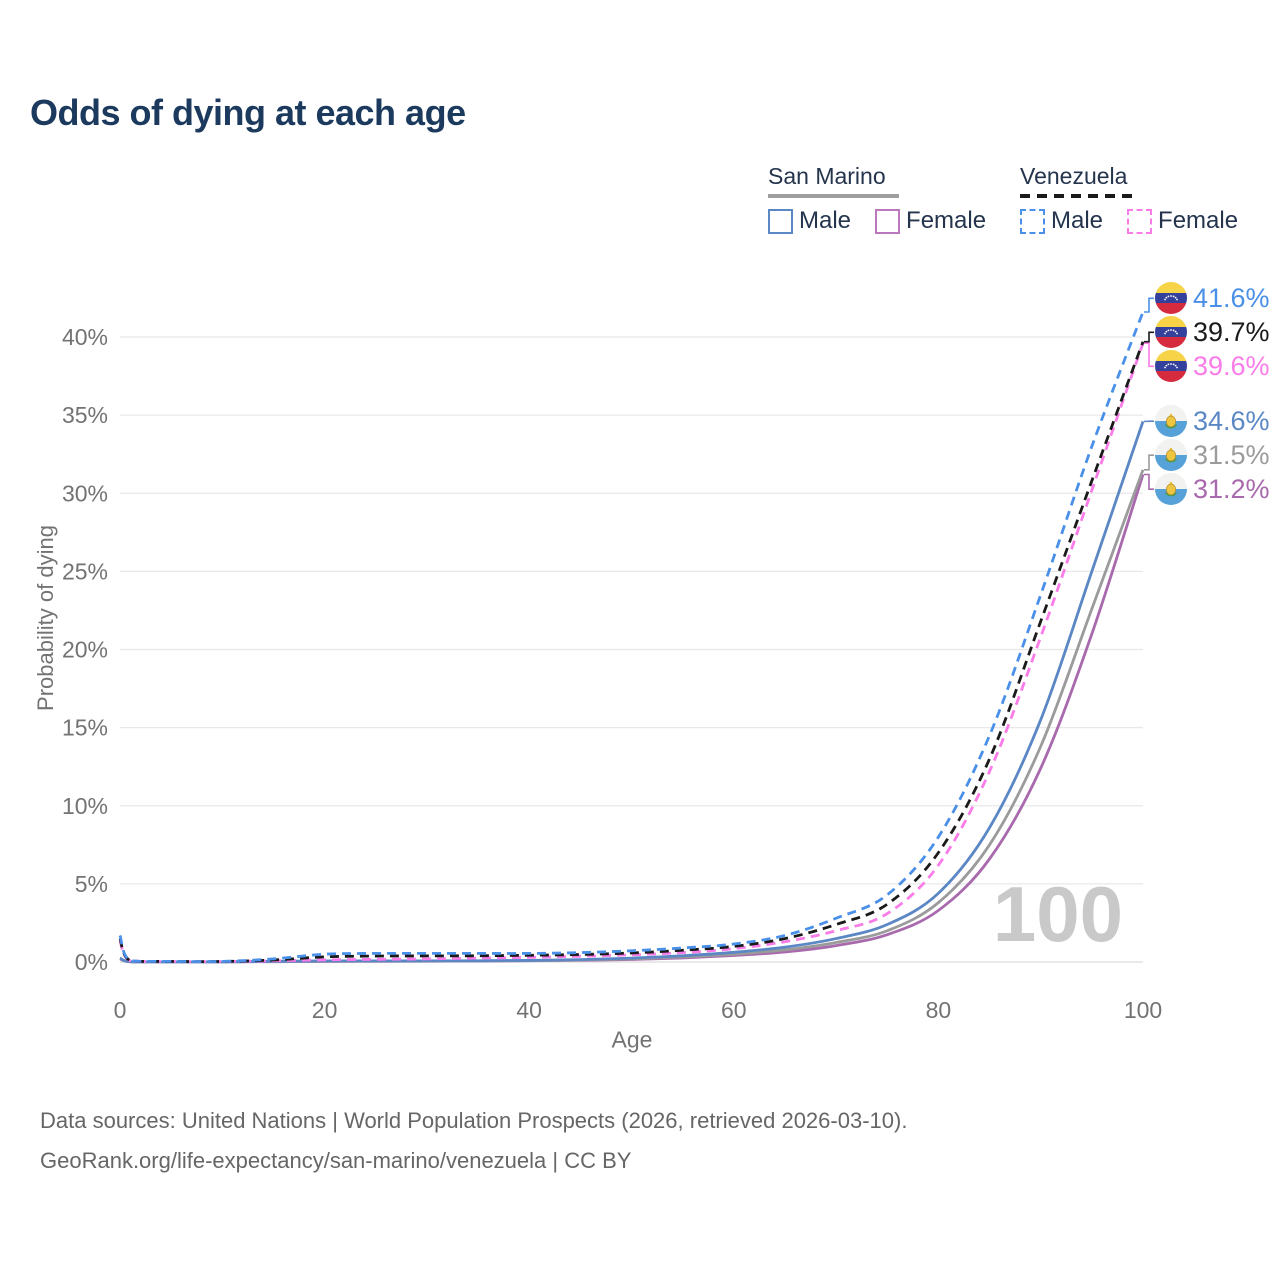 The height and width of the screenshot is (1280, 1280). I want to click on y-tick-label: 5%, so click(91, 884).